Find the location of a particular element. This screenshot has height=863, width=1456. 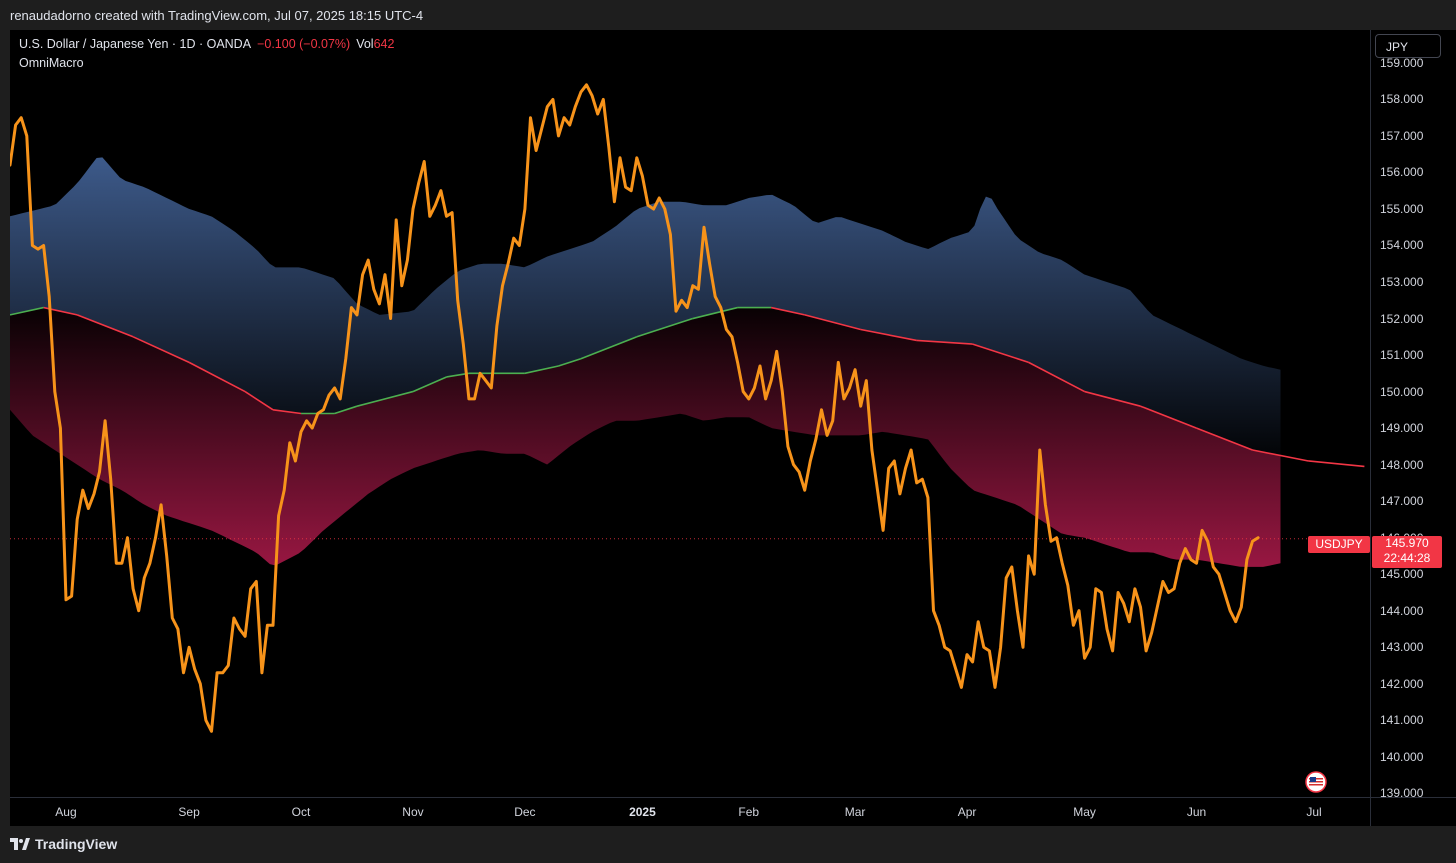

brand-name: TradingView is located at coordinates (76, 844).